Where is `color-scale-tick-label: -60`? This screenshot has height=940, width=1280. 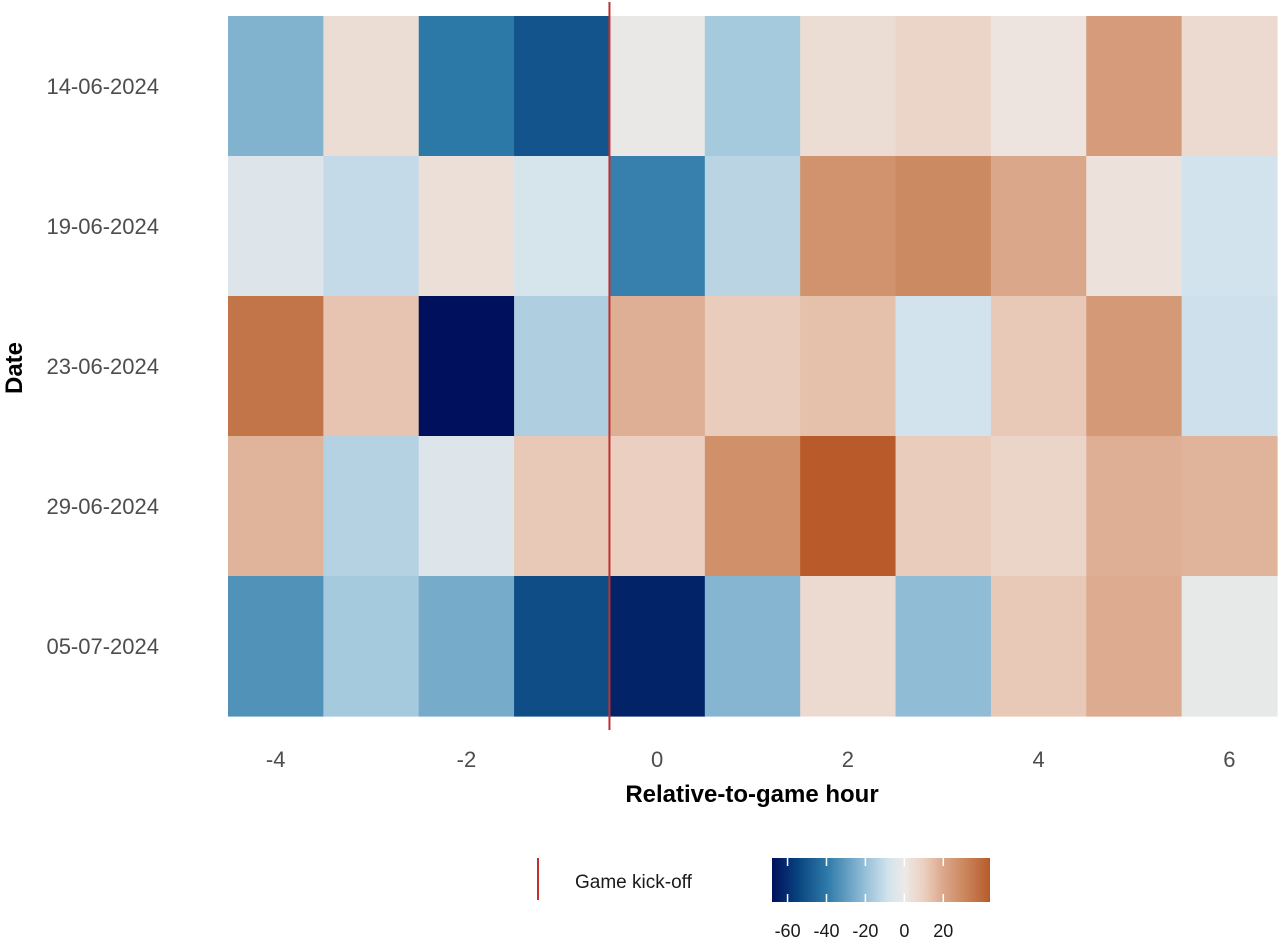 color-scale-tick-label: -60 is located at coordinates (788, 930).